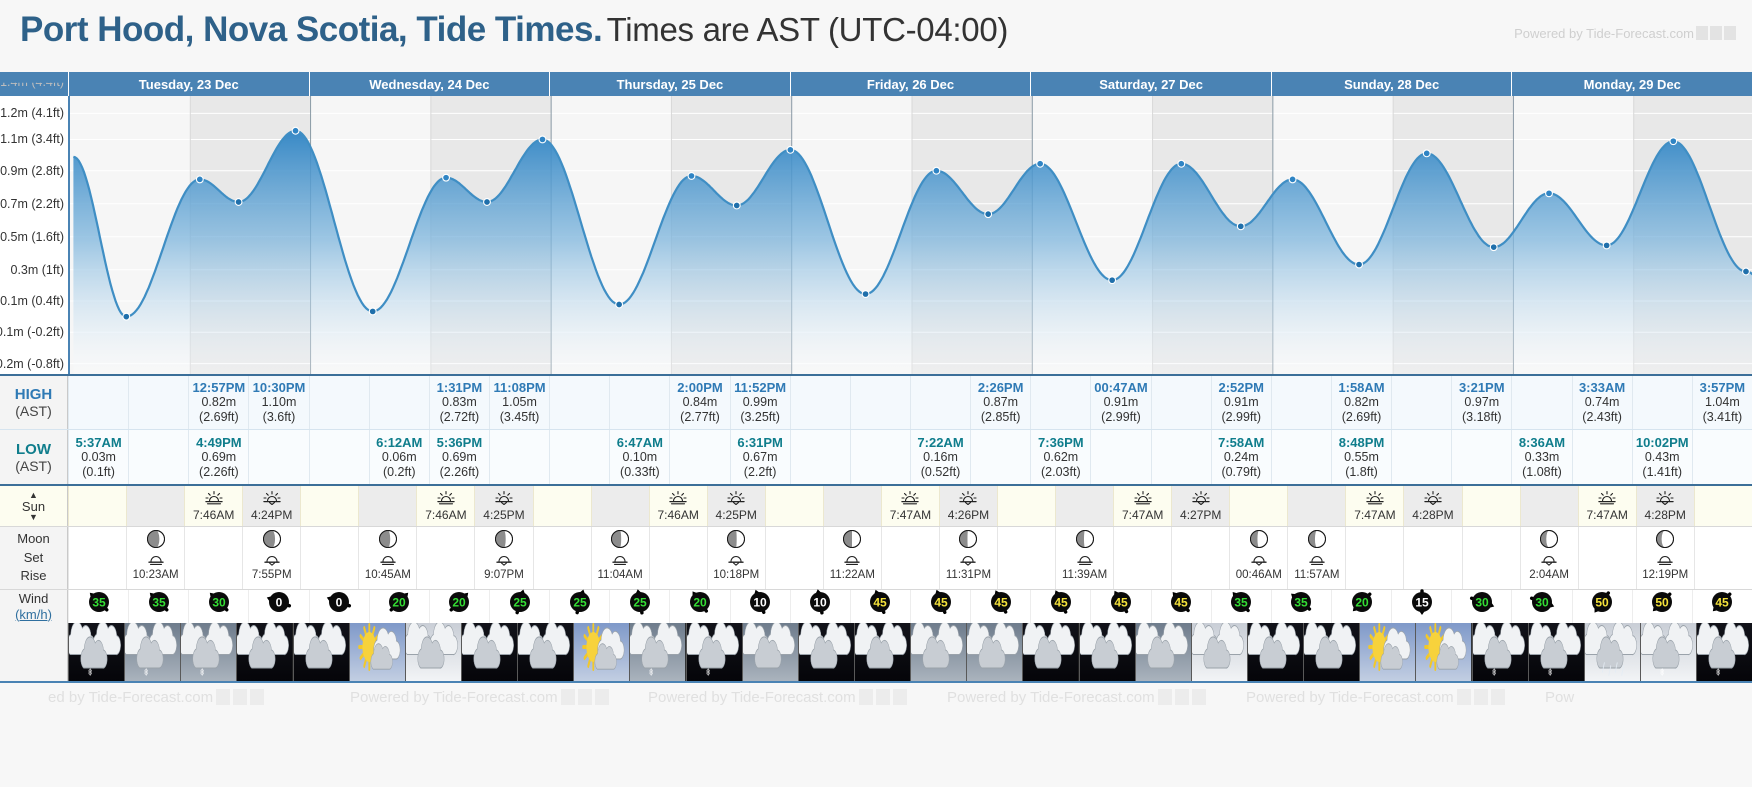 The height and width of the screenshot is (787, 1752). I want to click on low-tide-feet: (0.52ft), so click(940, 471).